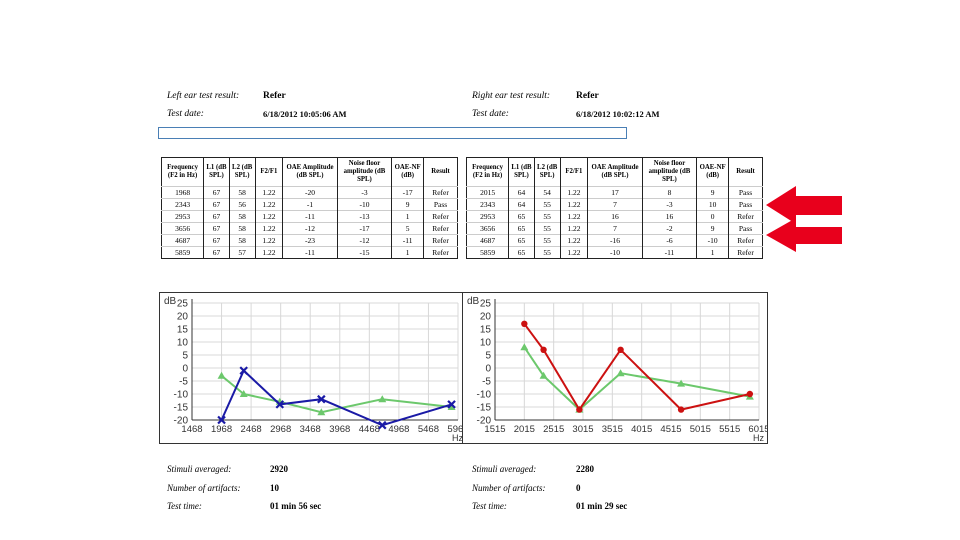  Describe the element at coordinates (488, 240) in the screenshot. I see `right-cell-frequency: 4687` at that location.